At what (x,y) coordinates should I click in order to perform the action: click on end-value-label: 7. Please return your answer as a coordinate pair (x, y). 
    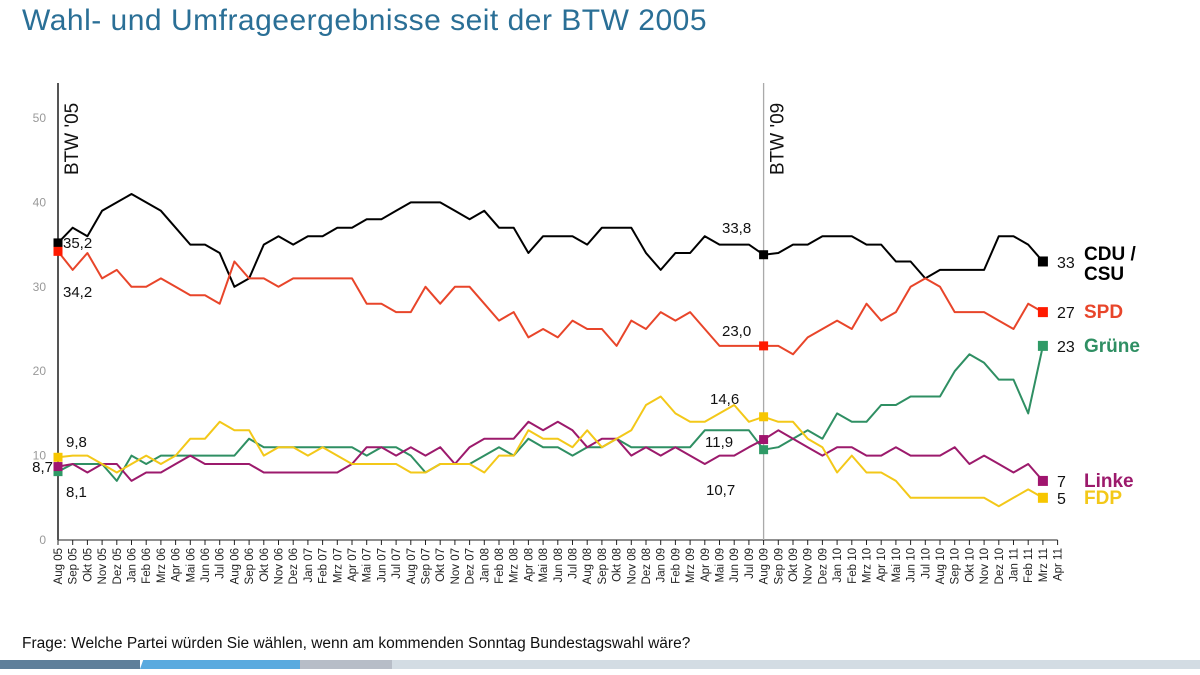
    Looking at the image, I should click on (1061, 482).